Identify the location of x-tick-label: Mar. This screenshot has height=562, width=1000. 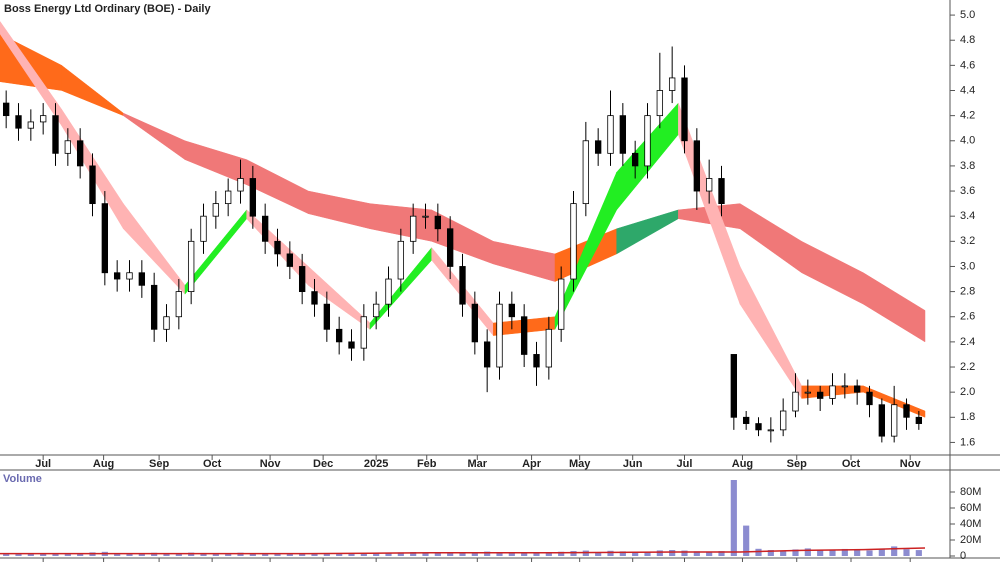
(478, 464).